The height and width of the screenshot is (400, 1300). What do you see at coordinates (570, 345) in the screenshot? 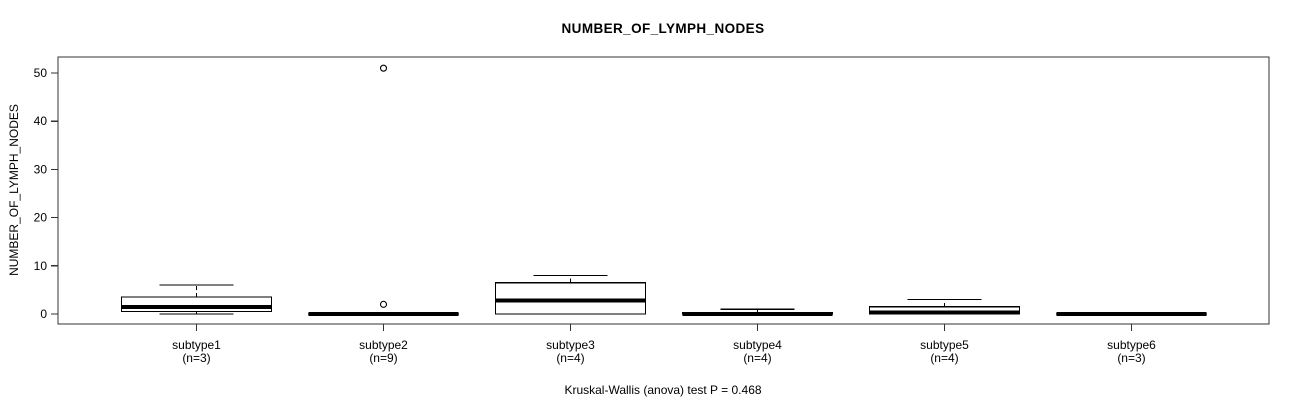
I see `x-category-label: subtype3` at bounding box center [570, 345].